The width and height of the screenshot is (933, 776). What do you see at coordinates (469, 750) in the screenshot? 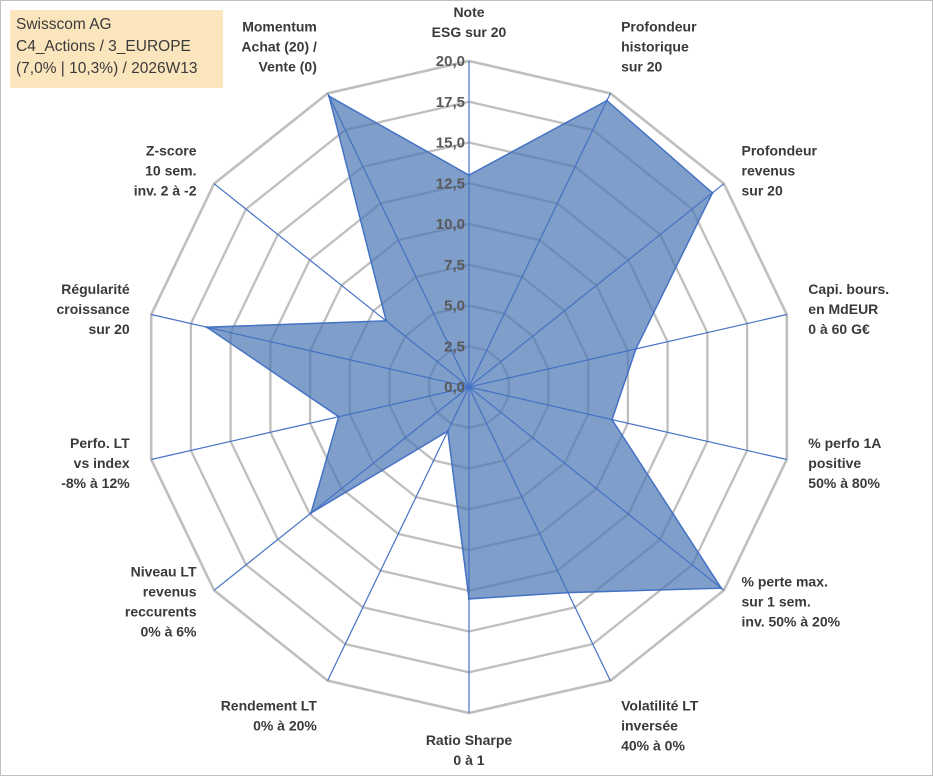
I see `axis-label: Ratio Sharpe 0 à 1` at bounding box center [469, 750].